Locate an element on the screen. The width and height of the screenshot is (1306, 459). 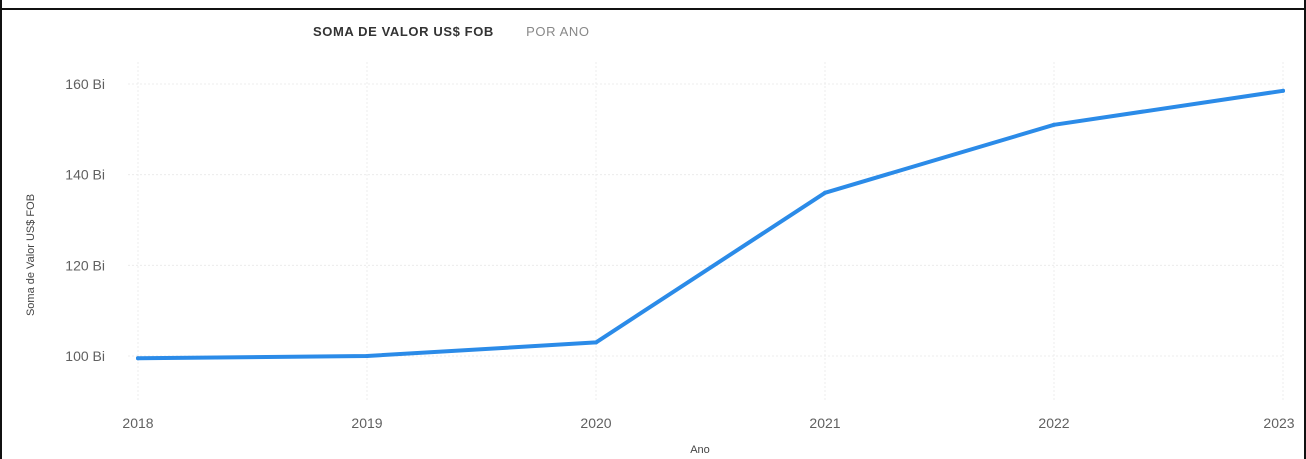
x-axis-ticks: 2018 2019 2020 2021 2022 2023 is located at coordinates (708, 423).